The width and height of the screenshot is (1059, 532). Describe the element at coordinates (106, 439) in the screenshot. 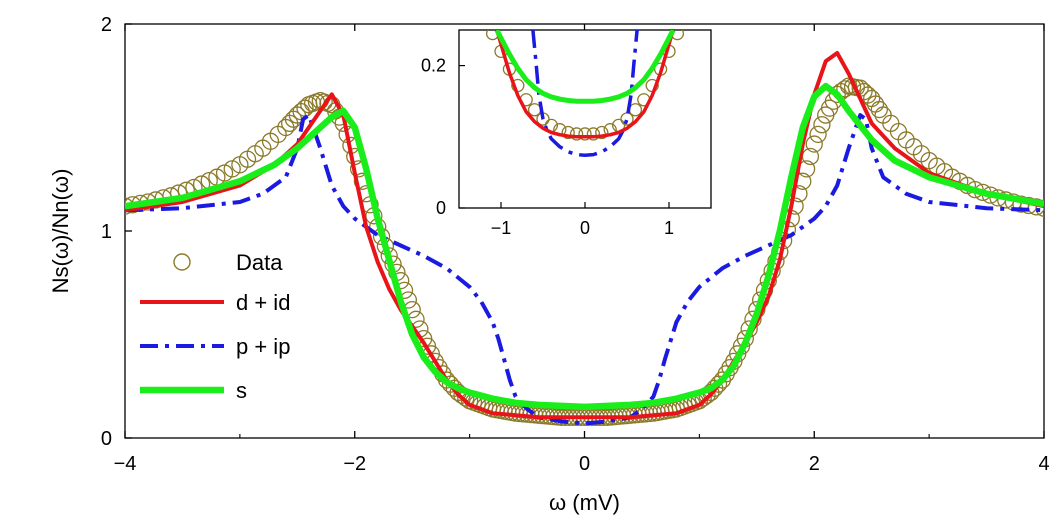

I see `y-tick-label: 0` at that location.